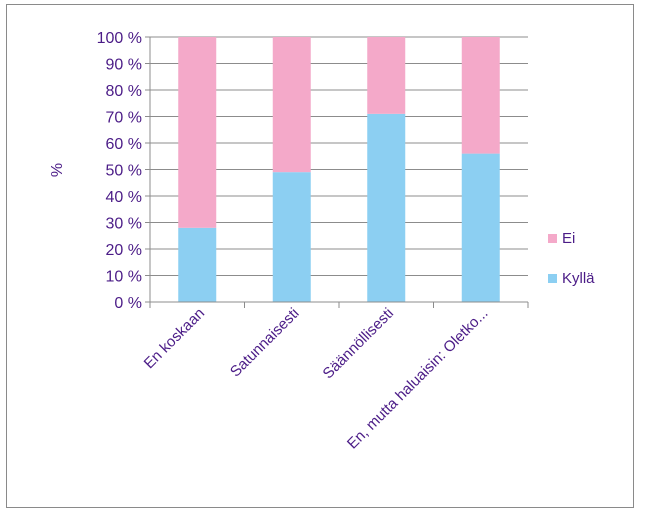  Describe the element at coordinates (124, 91) in the screenshot. I see `y-tick-label: 80 %` at that location.